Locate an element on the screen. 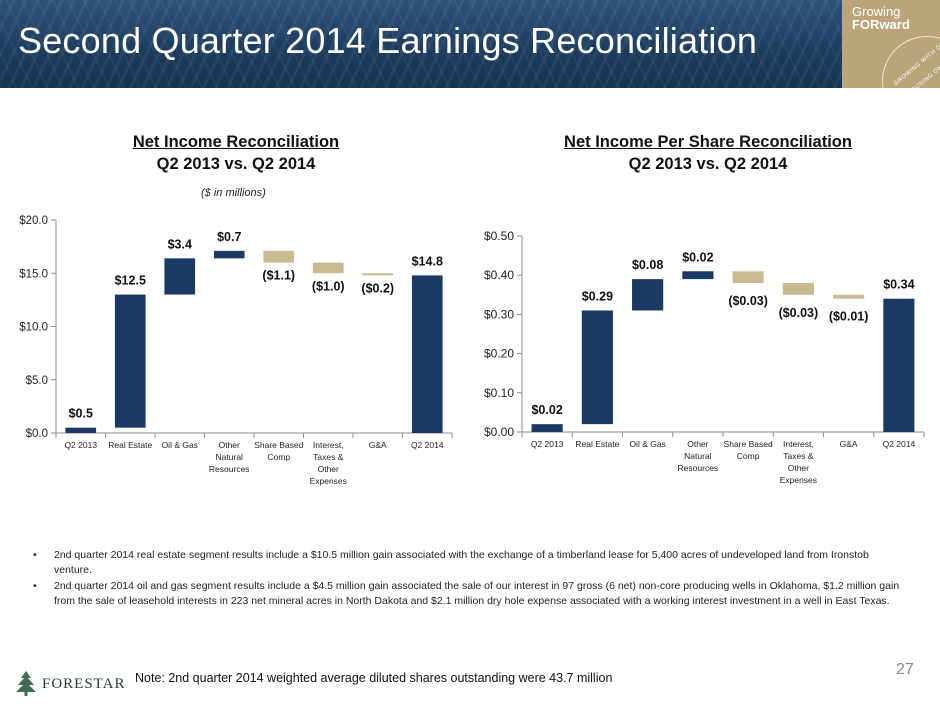 The width and height of the screenshot is (940, 705). y-tick-label: $0.30 is located at coordinates (499, 314).